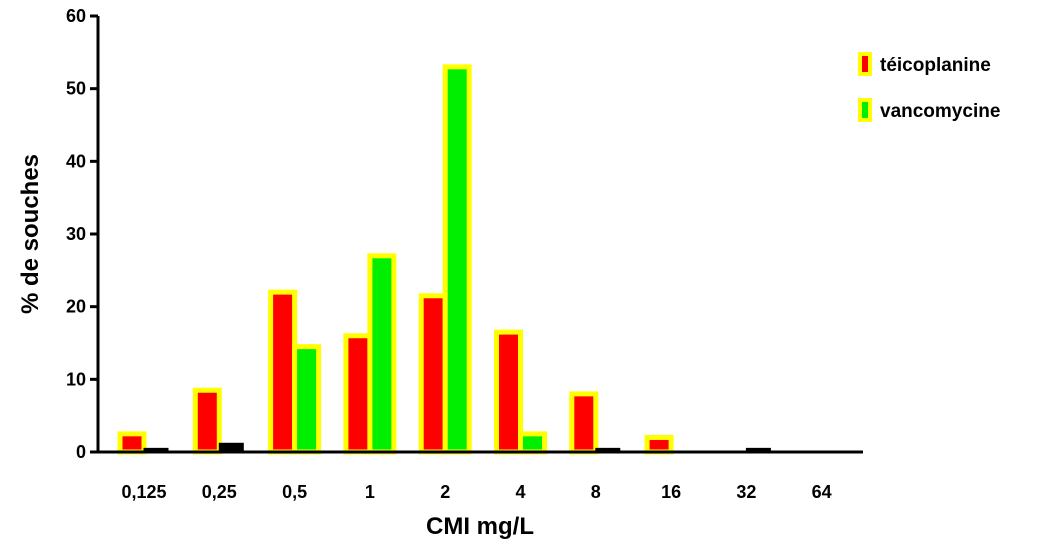 This screenshot has width=1056, height=543. Describe the element at coordinates (219, 492) in the screenshot. I see `x-tick-label: 0,25` at that location.